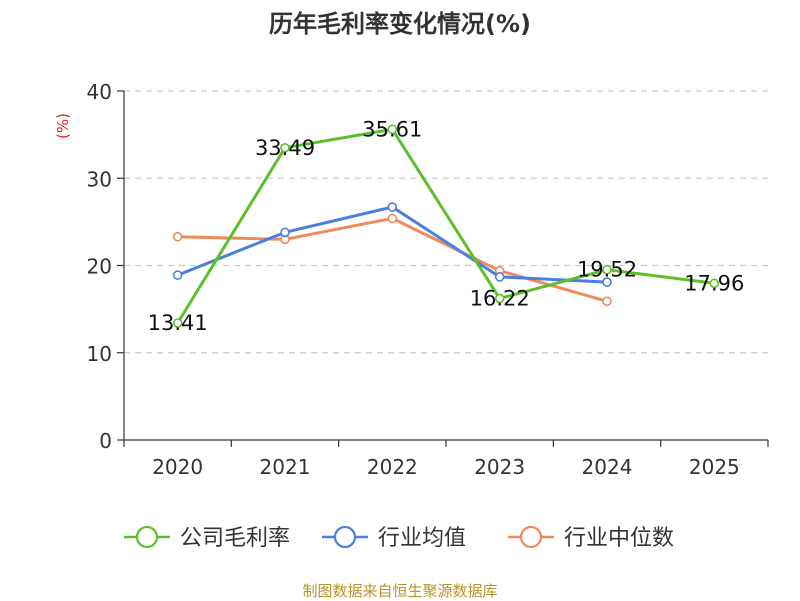  I want to click on source-note: 制图数据来自恒生聚源数据库, so click(400, 591).